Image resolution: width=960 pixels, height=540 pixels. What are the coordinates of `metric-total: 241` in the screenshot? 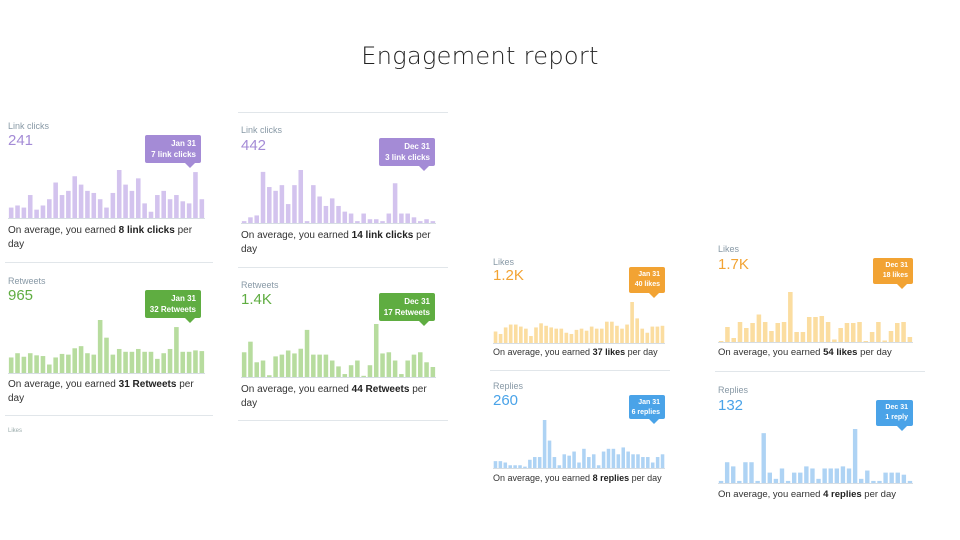 It's located at (21, 140).